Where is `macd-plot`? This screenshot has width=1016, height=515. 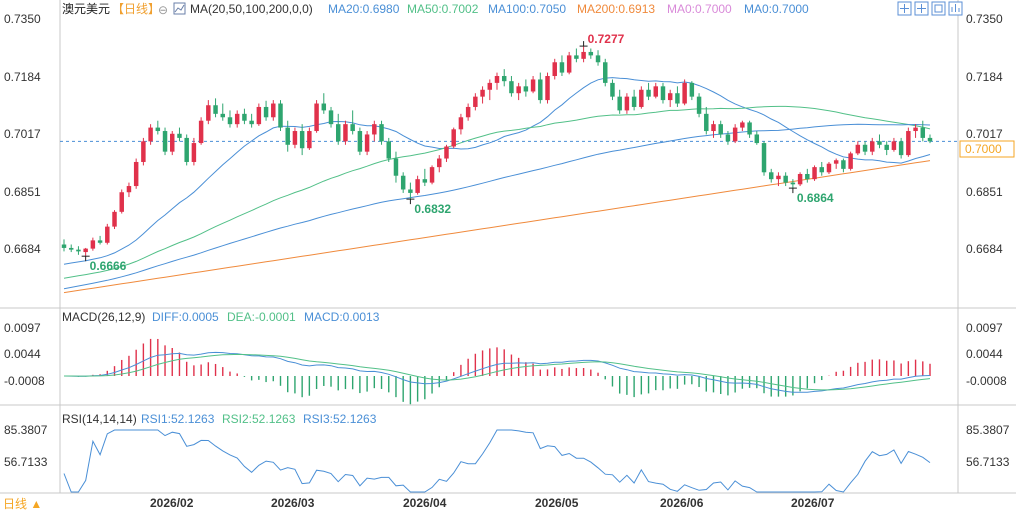 macd-plot is located at coordinates (497, 371).